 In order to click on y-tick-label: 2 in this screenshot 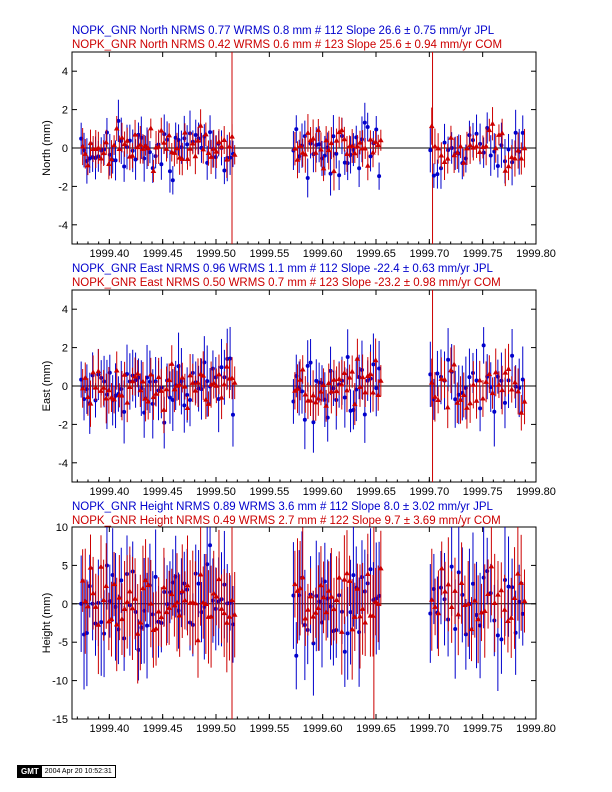, I will do `click(65, 349)`.